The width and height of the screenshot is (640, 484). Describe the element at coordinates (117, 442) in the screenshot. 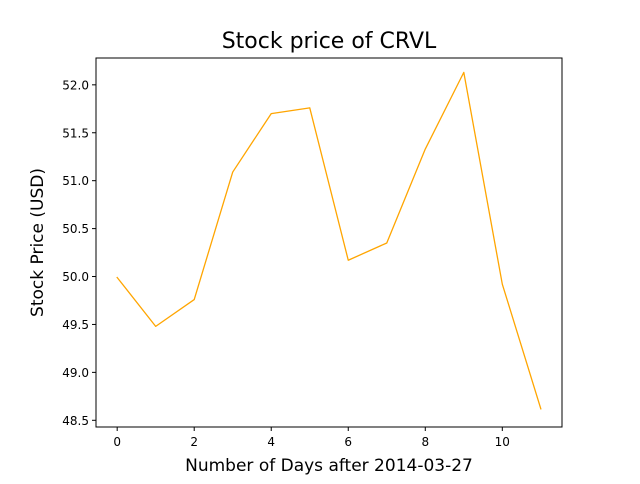

I see `x-tick-label: 0` at that location.